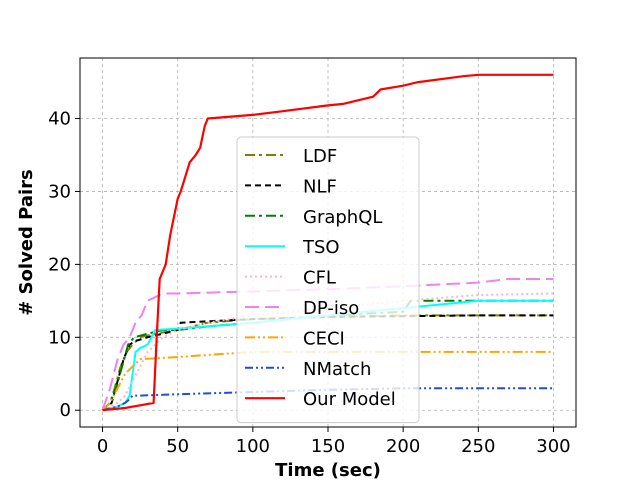  Describe the element at coordinates (342, 217) in the screenshot. I see `legend-label: GraphQL` at that location.